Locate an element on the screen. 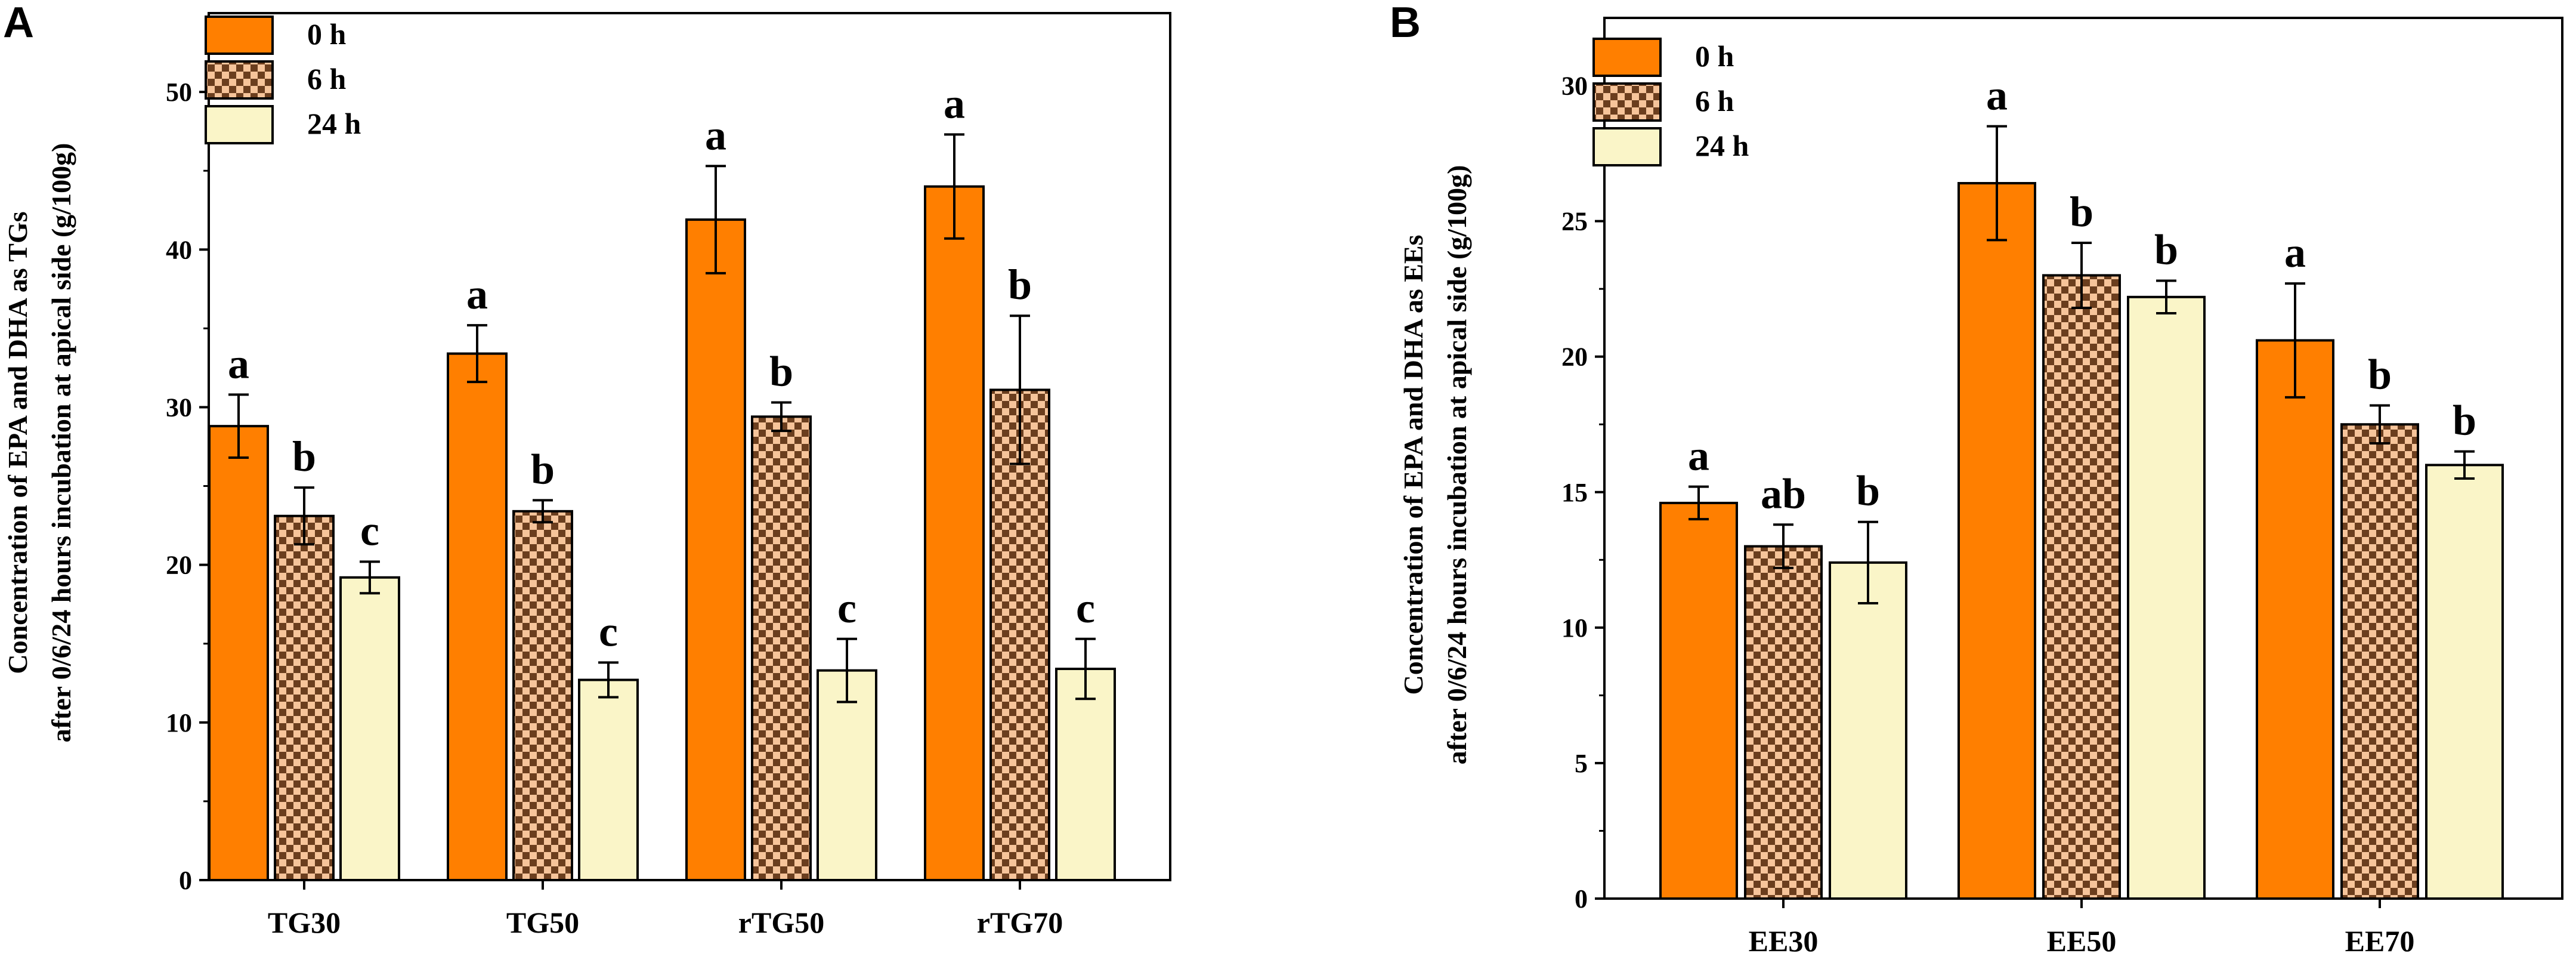 This screenshot has width=2576, height=969. panel-label-b: B is located at coordinates (1405, 23).